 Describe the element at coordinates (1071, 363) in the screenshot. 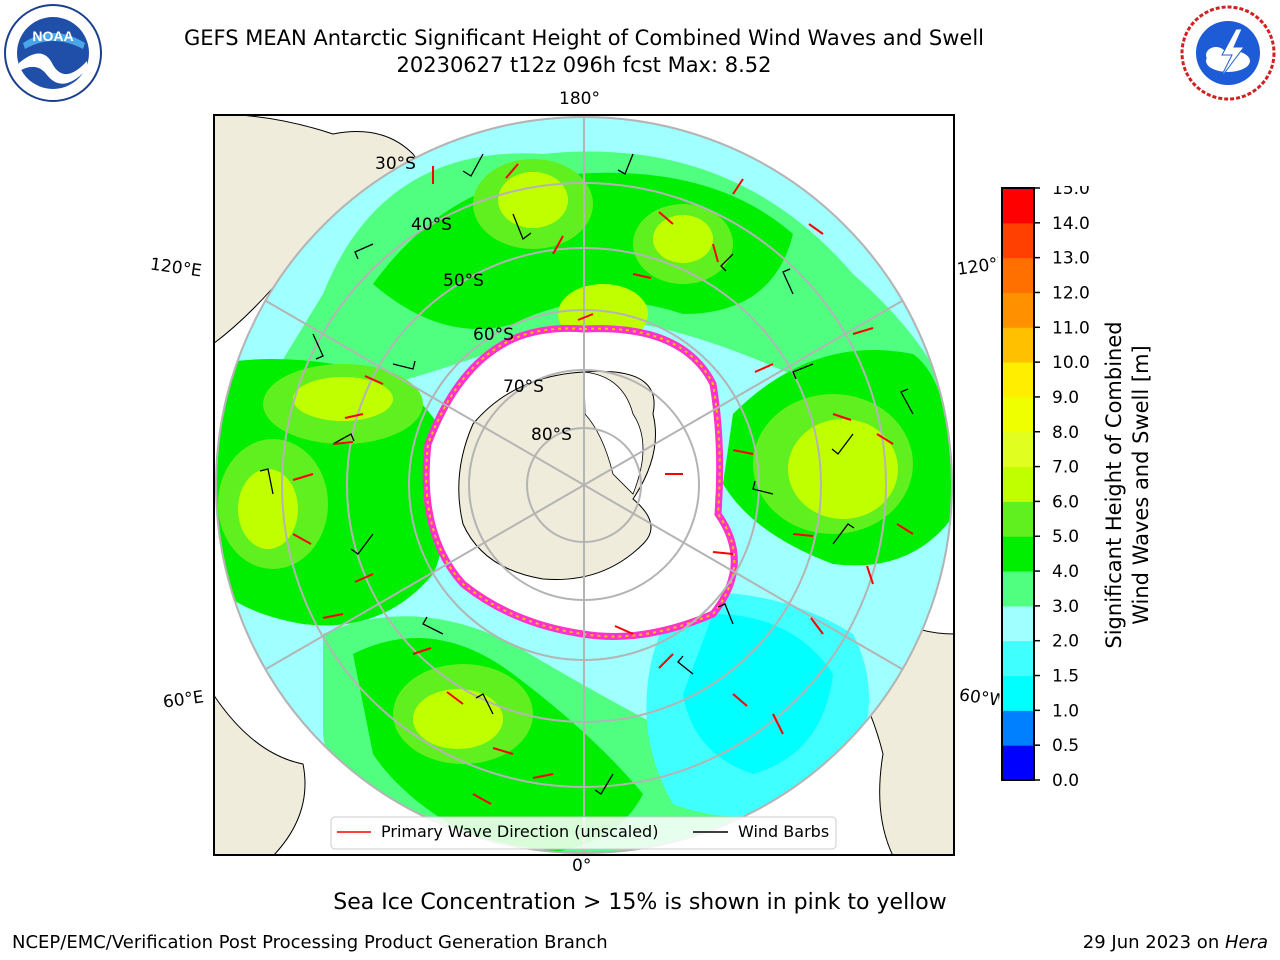

I see `colorbar-tick-label: 10.0` at that location.